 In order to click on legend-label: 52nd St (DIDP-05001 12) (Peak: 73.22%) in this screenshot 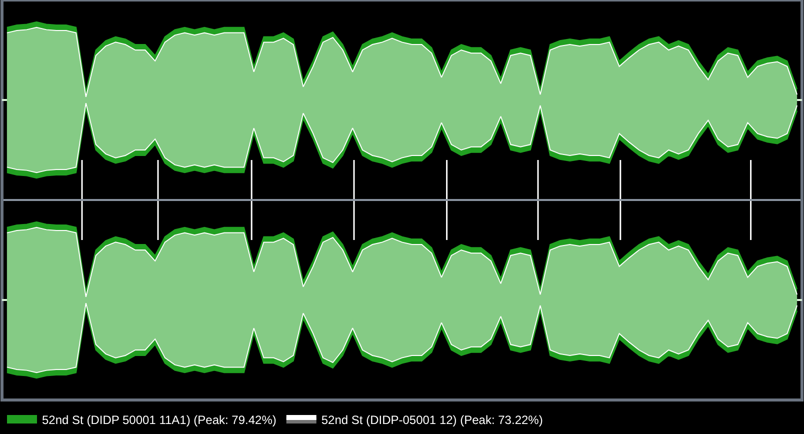, I will do `click(432, 420)`.